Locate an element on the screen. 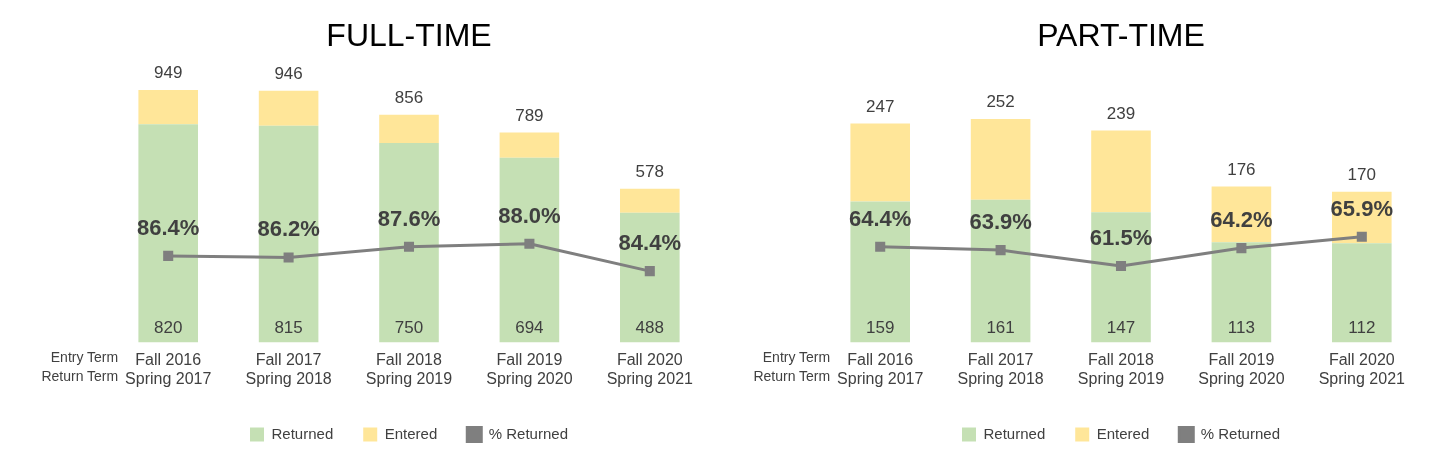 The width and height of the screenshot is (1444, 460). total-label: 949 is located at coordinates (168, 73).